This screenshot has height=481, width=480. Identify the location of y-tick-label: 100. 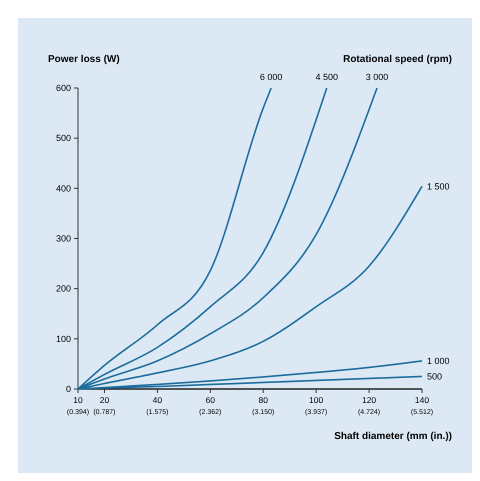
(63, 339).